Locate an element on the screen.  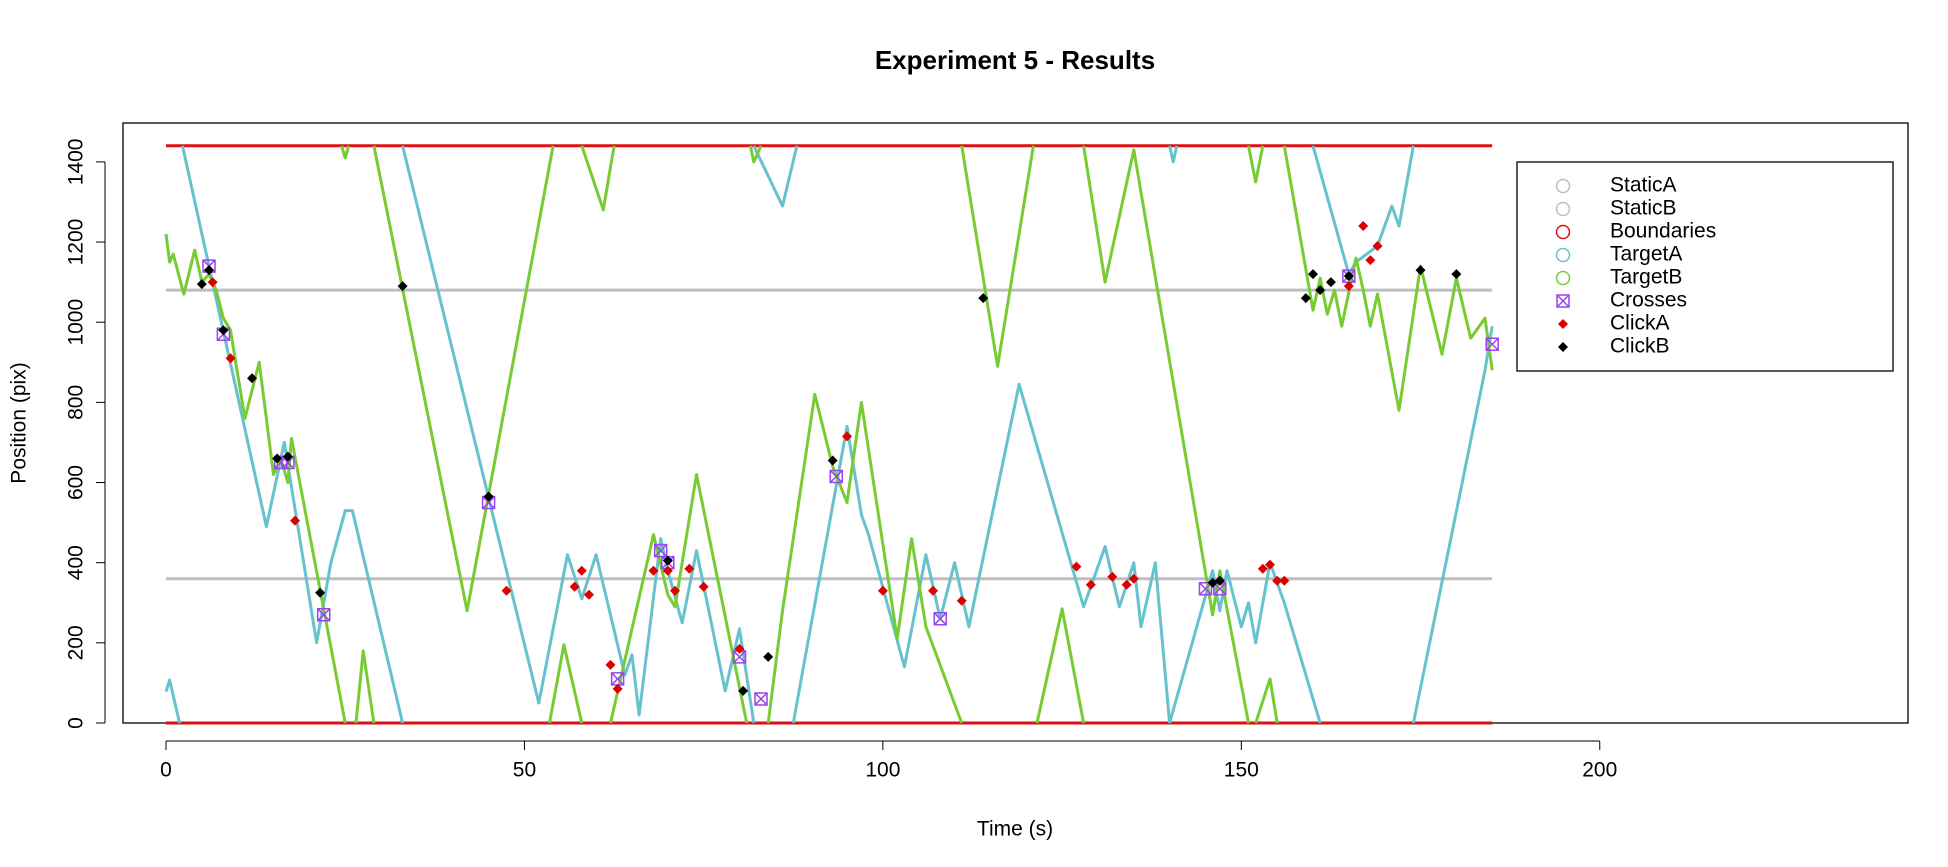
x-tick-label: 50 is located at coordinates (524, 770).